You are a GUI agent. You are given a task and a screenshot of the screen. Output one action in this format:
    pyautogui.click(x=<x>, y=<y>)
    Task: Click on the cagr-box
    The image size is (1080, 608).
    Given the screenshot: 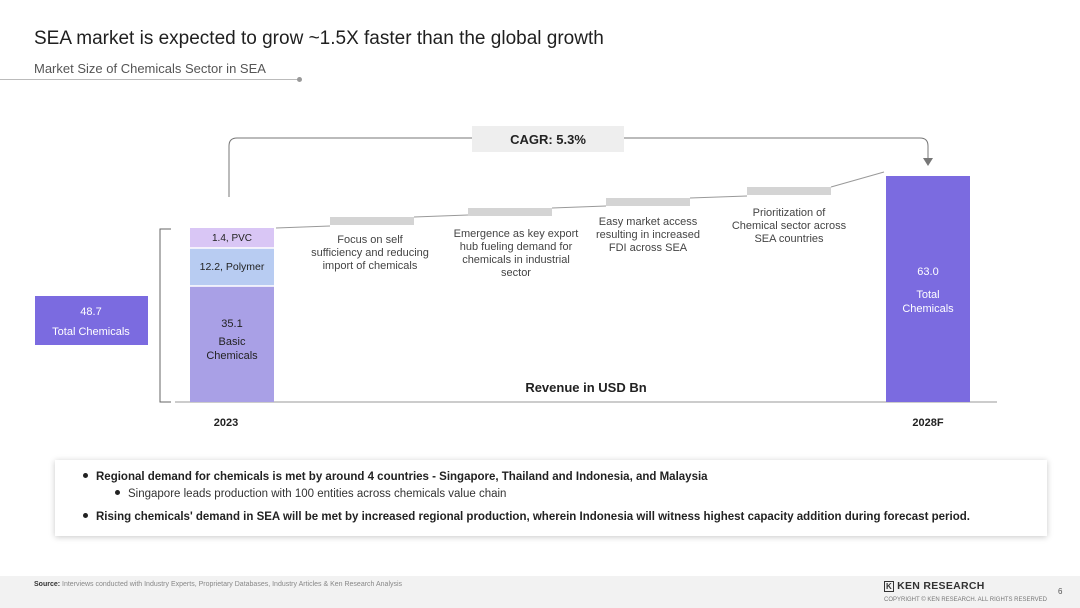 What is the action you would take?
    pyautogui.click(x=548, y=139)
    